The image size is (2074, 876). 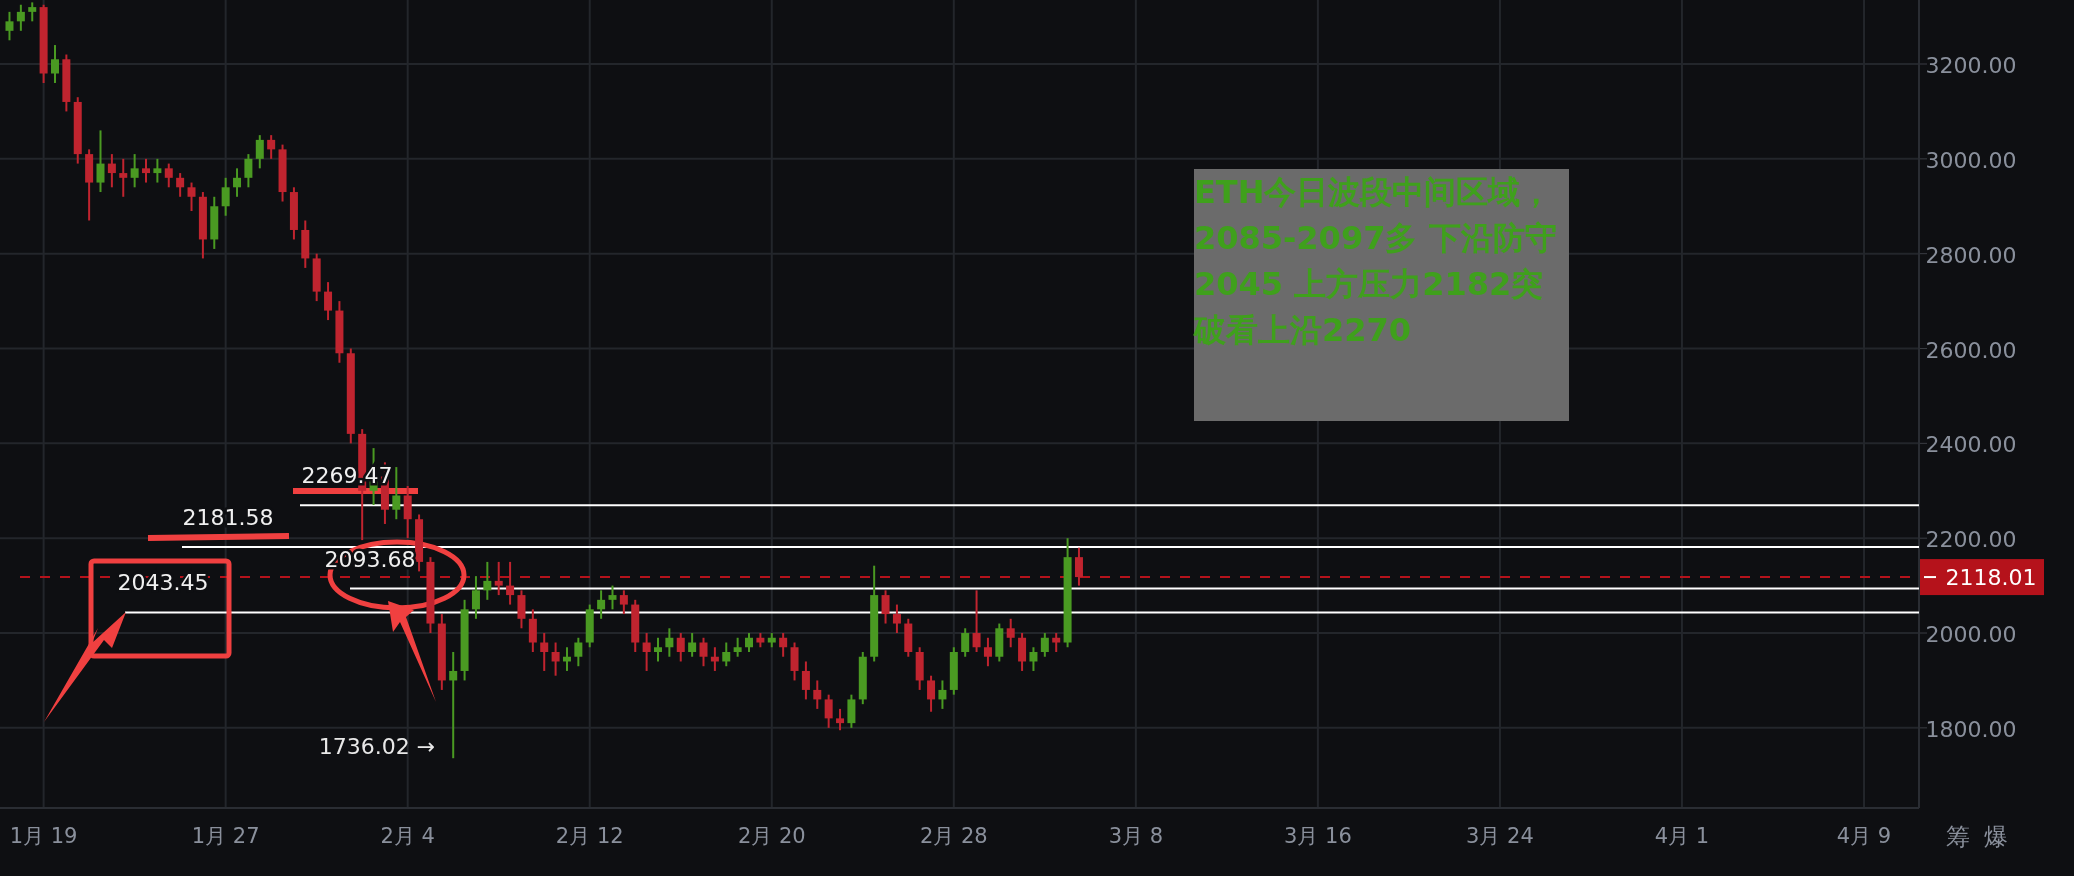 What do you see at coordinates (1971, 350) in the screenshot?
I see `y-tick-label: 2600.00` at bounding box center [1971, 350].